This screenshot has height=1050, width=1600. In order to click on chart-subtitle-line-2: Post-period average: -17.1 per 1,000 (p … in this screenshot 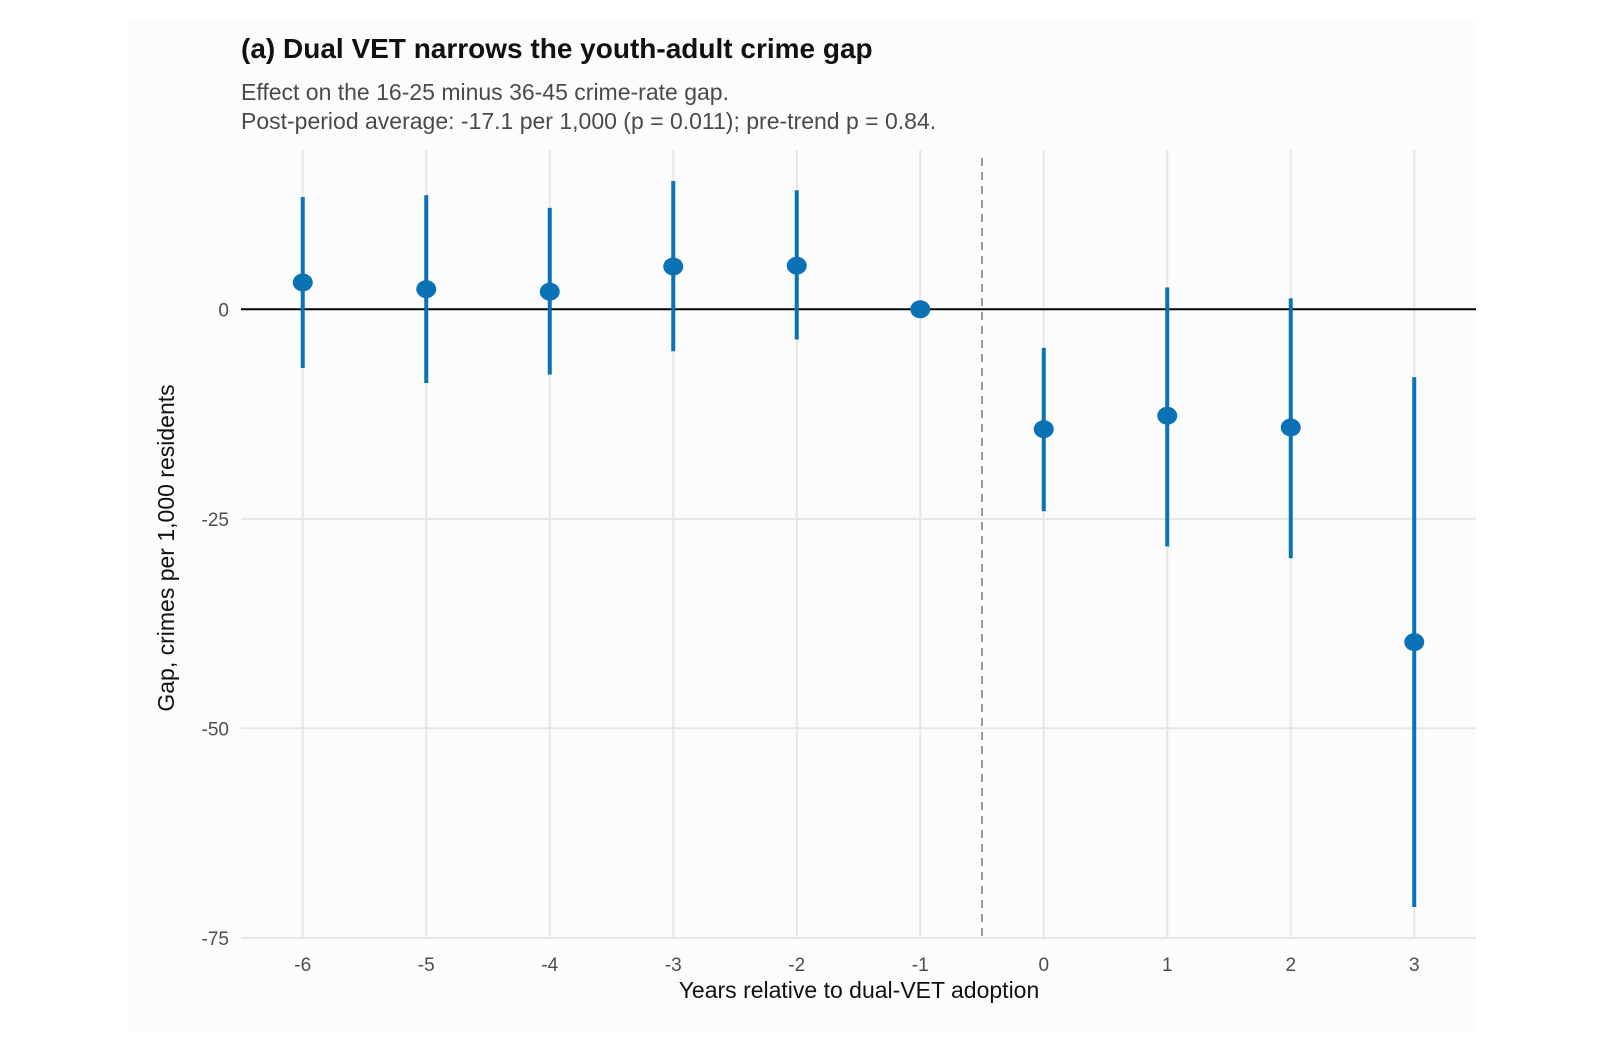, I will do `click(589, 121)`.